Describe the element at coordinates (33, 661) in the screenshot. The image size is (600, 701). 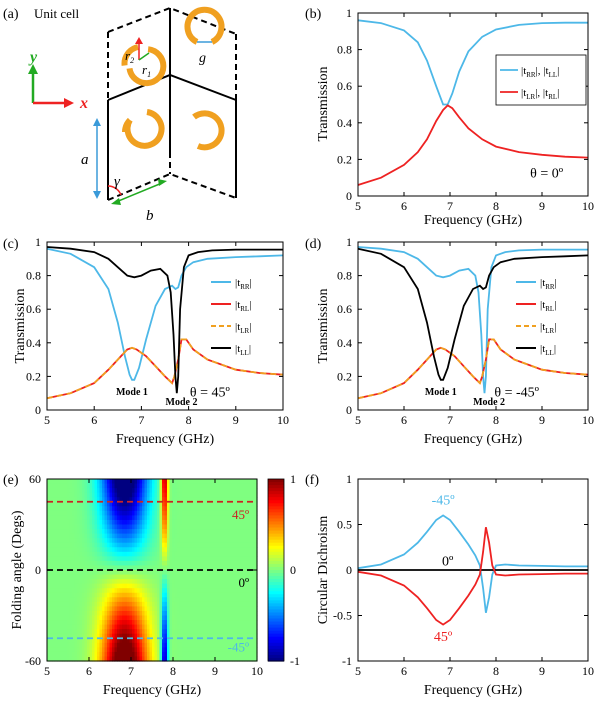
I see `y-tick-label: -60` at that location.